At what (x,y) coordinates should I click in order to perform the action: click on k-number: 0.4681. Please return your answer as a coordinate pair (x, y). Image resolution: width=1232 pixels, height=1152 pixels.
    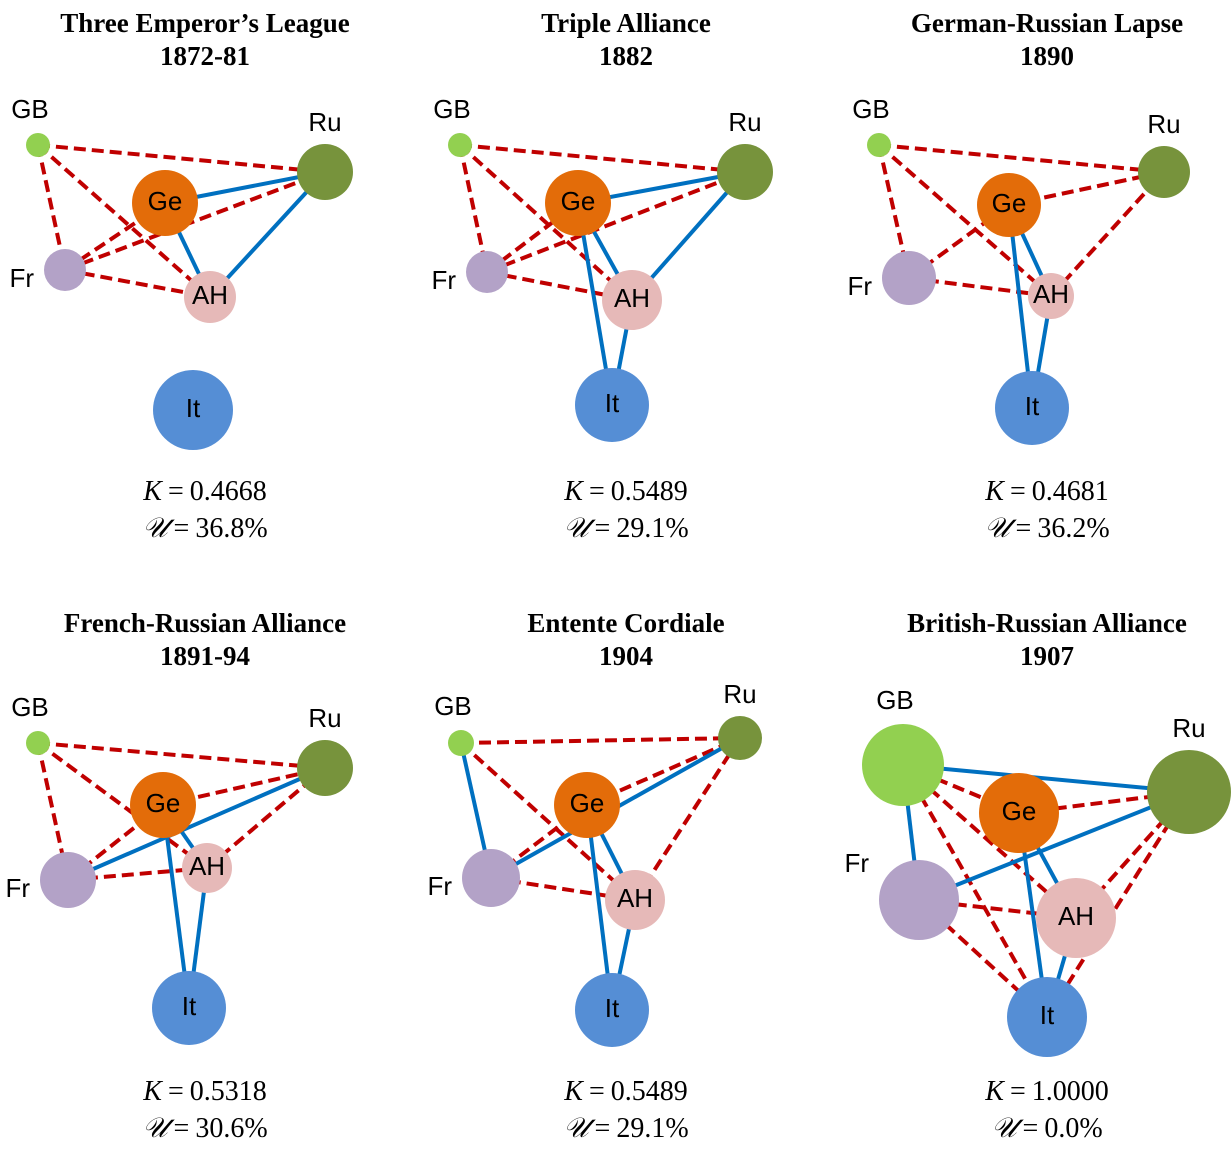
    Looking at the image, I should click on (1070, 491).